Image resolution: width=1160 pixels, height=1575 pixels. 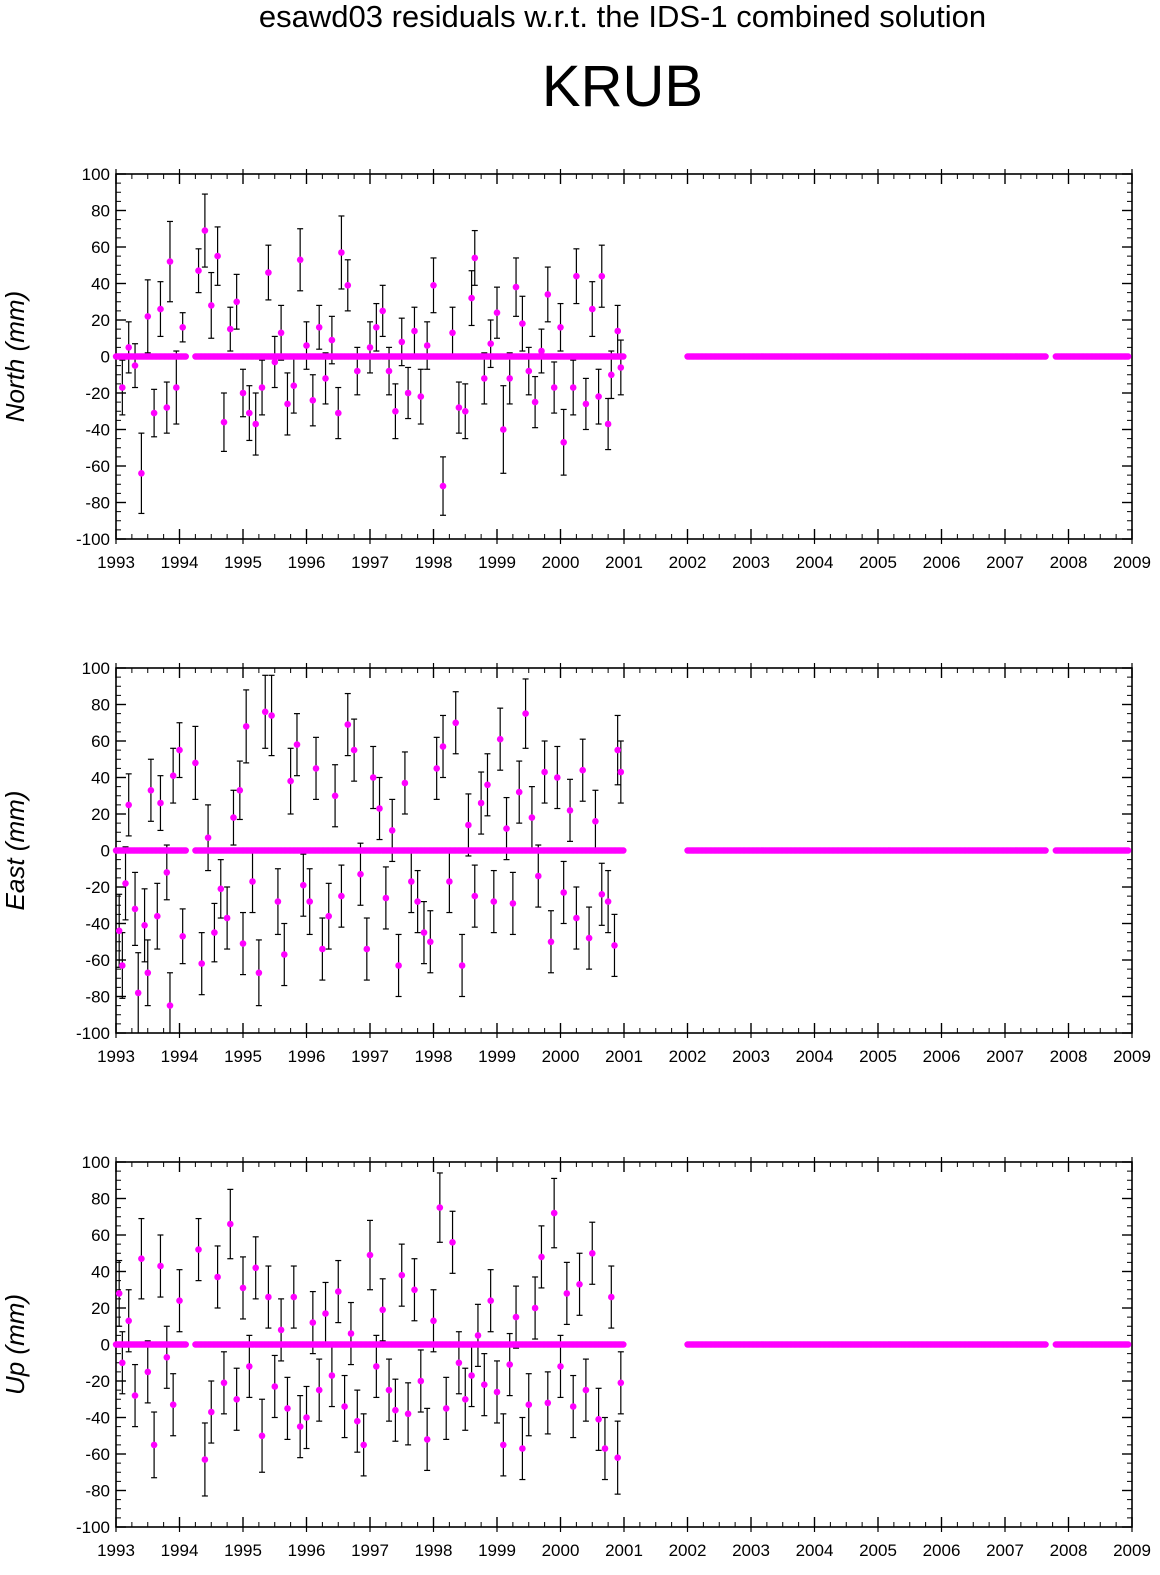 I want to click on up-x-tick-label: 2007, so click(x=1005, y=1550).